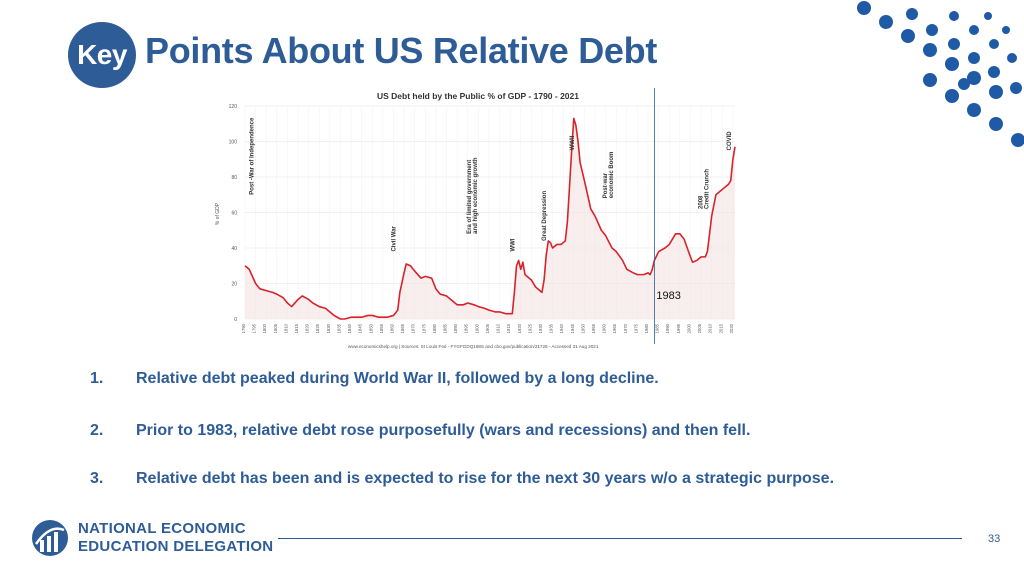  What do you see at coordinates (264, 328) in the screenshot?
I see `x-tick-label: 1800` at bounding box center [264, 328].